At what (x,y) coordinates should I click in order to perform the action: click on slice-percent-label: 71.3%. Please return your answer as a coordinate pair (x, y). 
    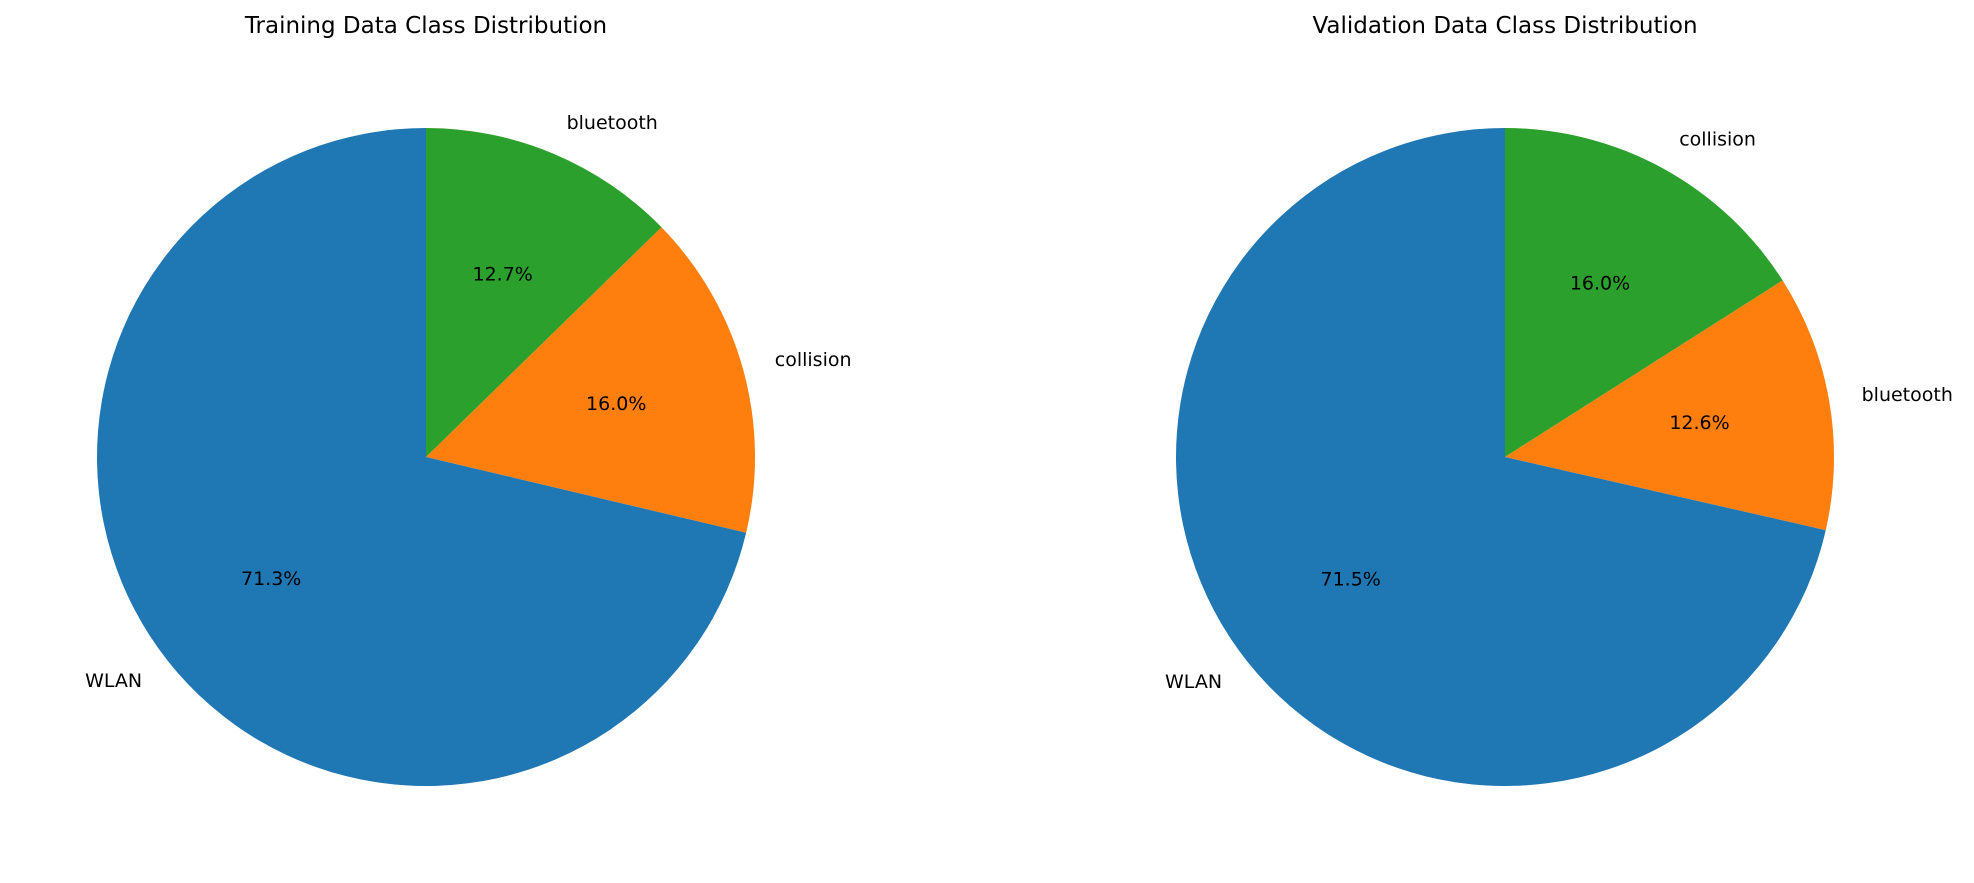
    Looking at the image, I should click on (271, 579).